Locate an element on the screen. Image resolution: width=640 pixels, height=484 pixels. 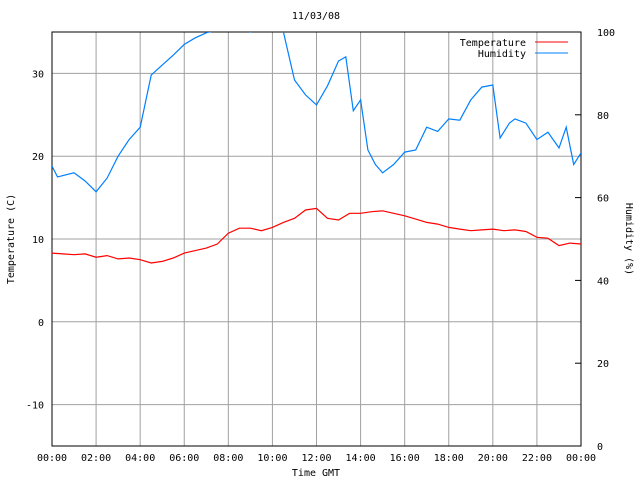
y2-tick-label: 100 is located at coordinates (606, 33).